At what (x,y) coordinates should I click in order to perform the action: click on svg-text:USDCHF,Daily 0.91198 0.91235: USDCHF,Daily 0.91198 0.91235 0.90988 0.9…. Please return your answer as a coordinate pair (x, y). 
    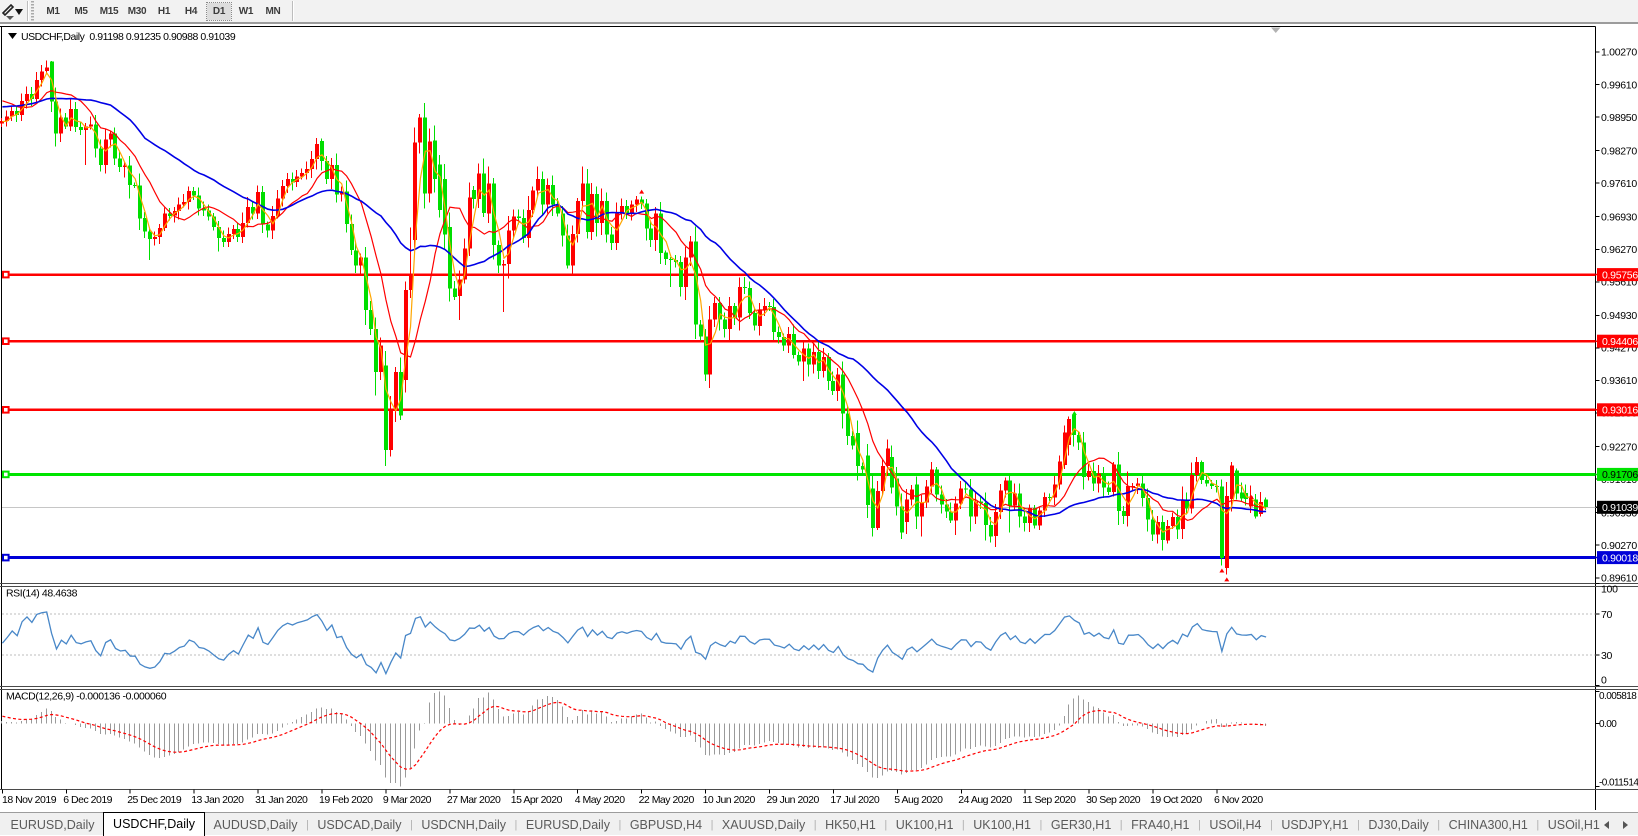
    Looking at the image, I should click on (128, 37).